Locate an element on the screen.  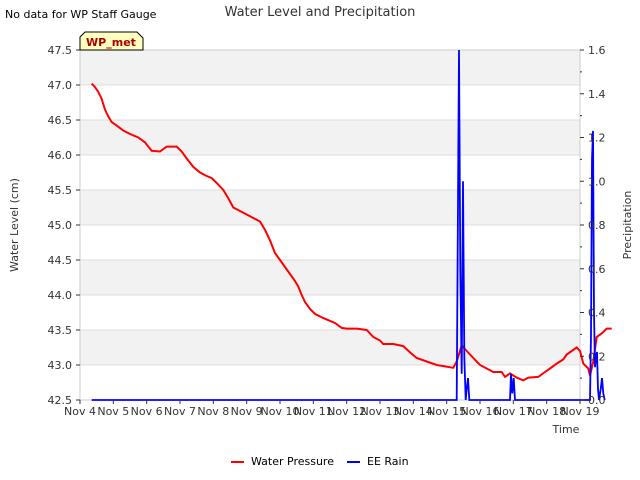
y-axis-left-label: Water Level (cm) is located at coordinates (14, 225).